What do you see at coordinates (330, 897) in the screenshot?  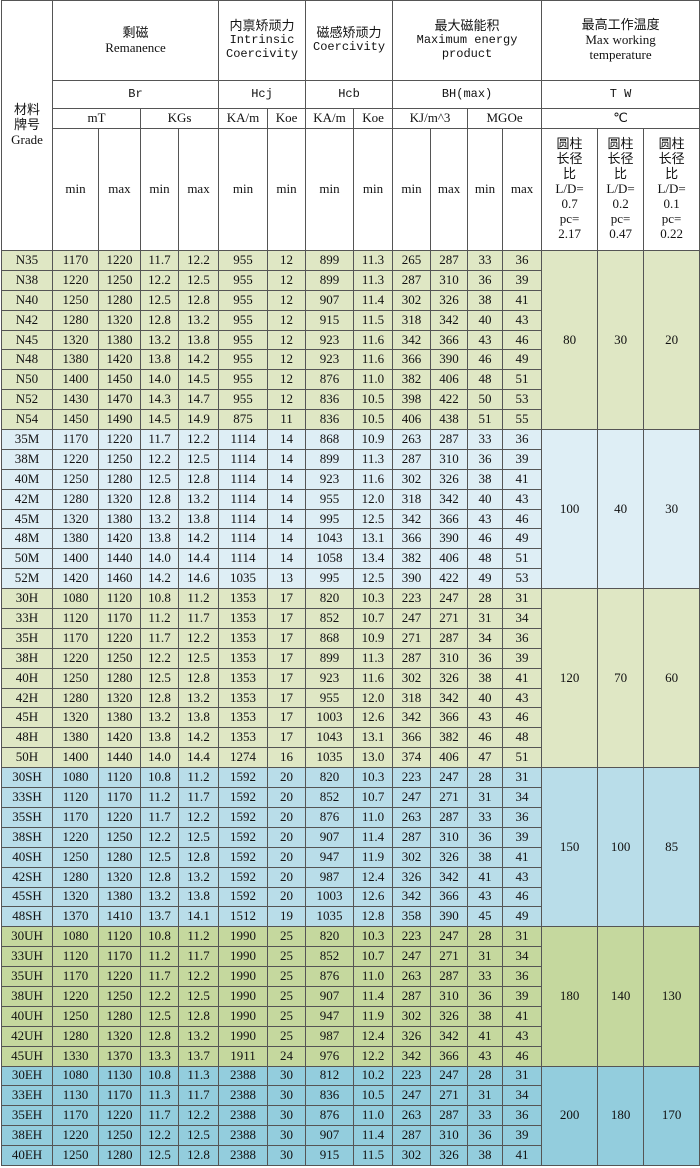 I see `value-cell: 1003` at bounding box center [330, 897].